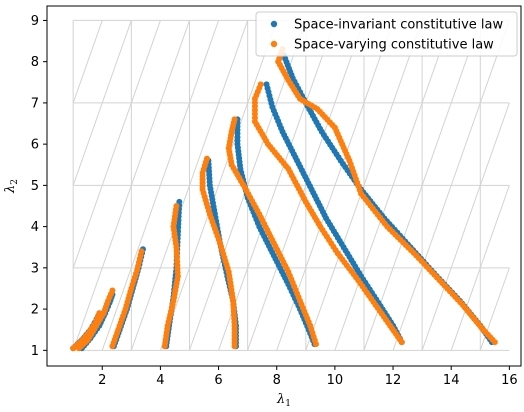 The width and height of the screenshot is (524, 412). What do you see at coordinates (35, 268) in the screenshot?
I see `y-tick-label: 3` at bounding box center [35, 268].